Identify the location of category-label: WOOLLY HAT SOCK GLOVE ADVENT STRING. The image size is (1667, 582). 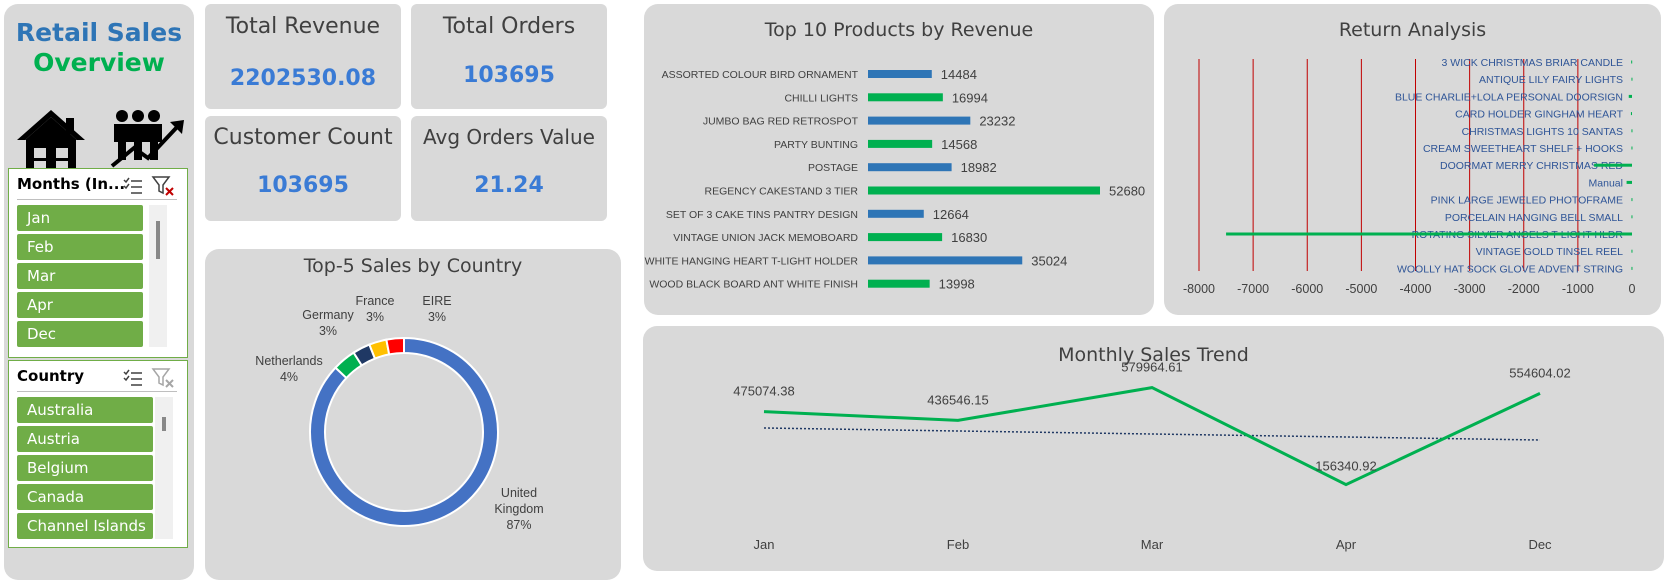
(1510, 269).